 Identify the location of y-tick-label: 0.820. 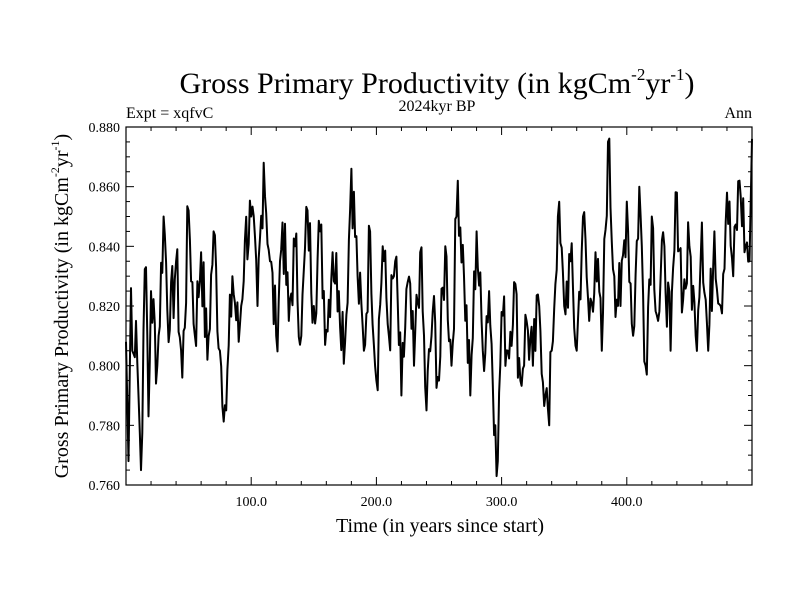
(105, 307).